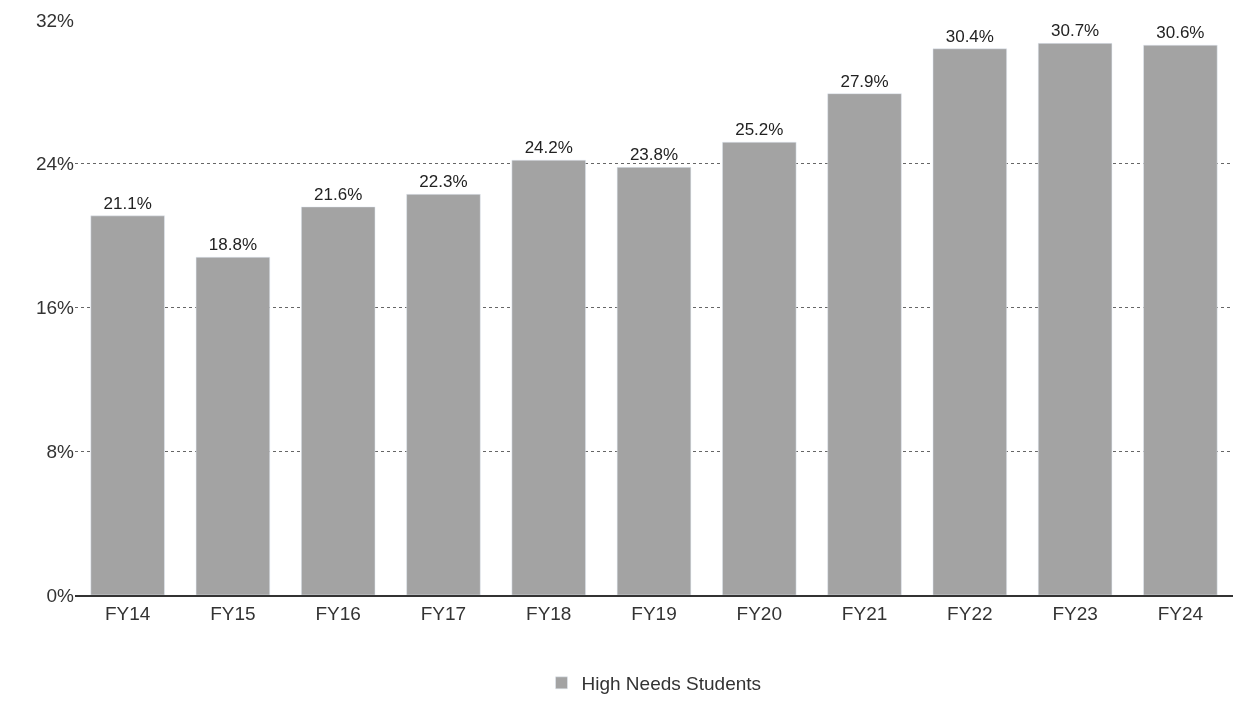 The image size is (1243, 715). What do you see at coordinates (671, 684) in the screenshot?
I see `legend-label: High Needs Students` at bounding box center [671, 684].